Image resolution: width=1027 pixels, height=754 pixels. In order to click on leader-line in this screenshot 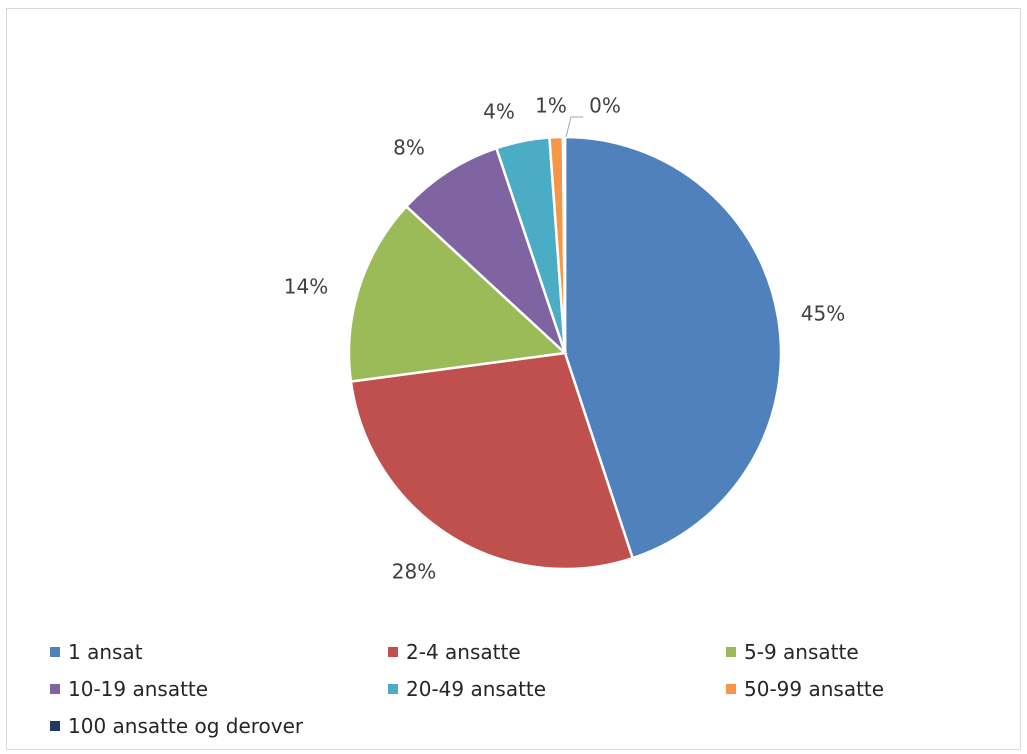, I will do `click(574, 127)`.